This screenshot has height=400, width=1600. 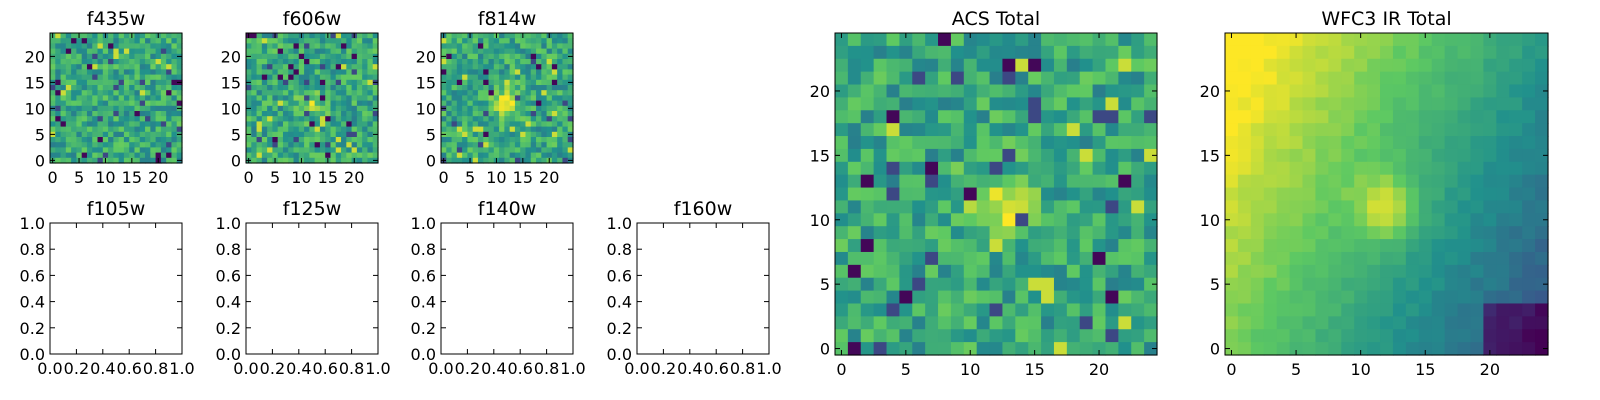 I want to click on axes-frame, so click(x=507, y=98).